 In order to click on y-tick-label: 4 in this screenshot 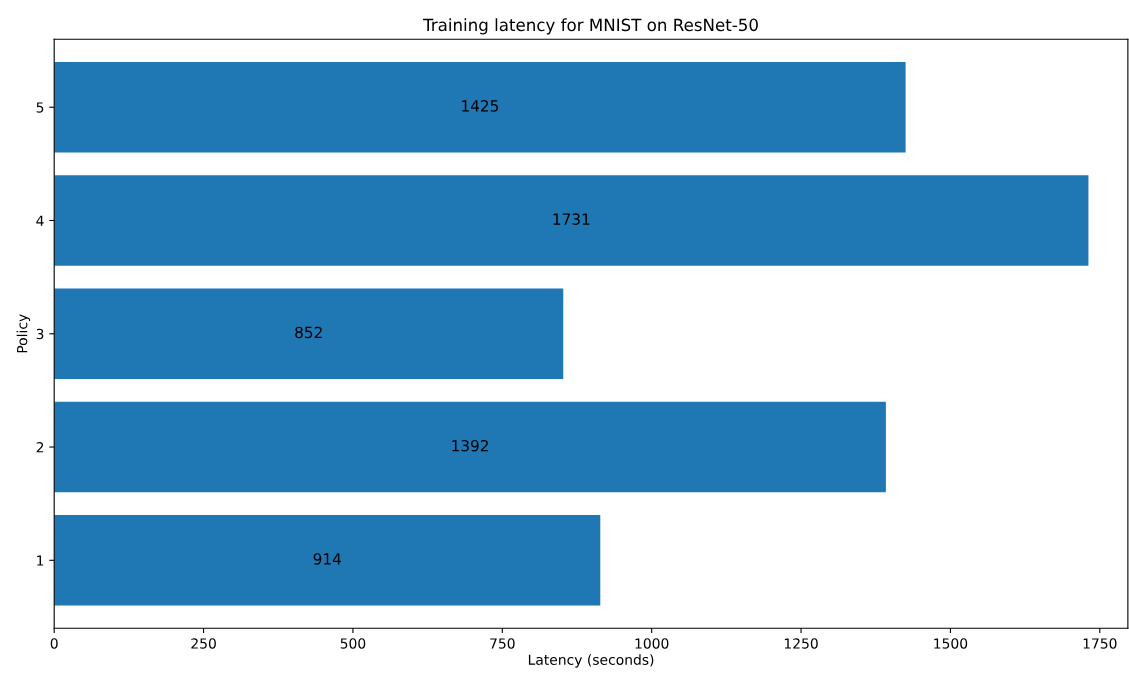, I will do `click(40, 220)`.